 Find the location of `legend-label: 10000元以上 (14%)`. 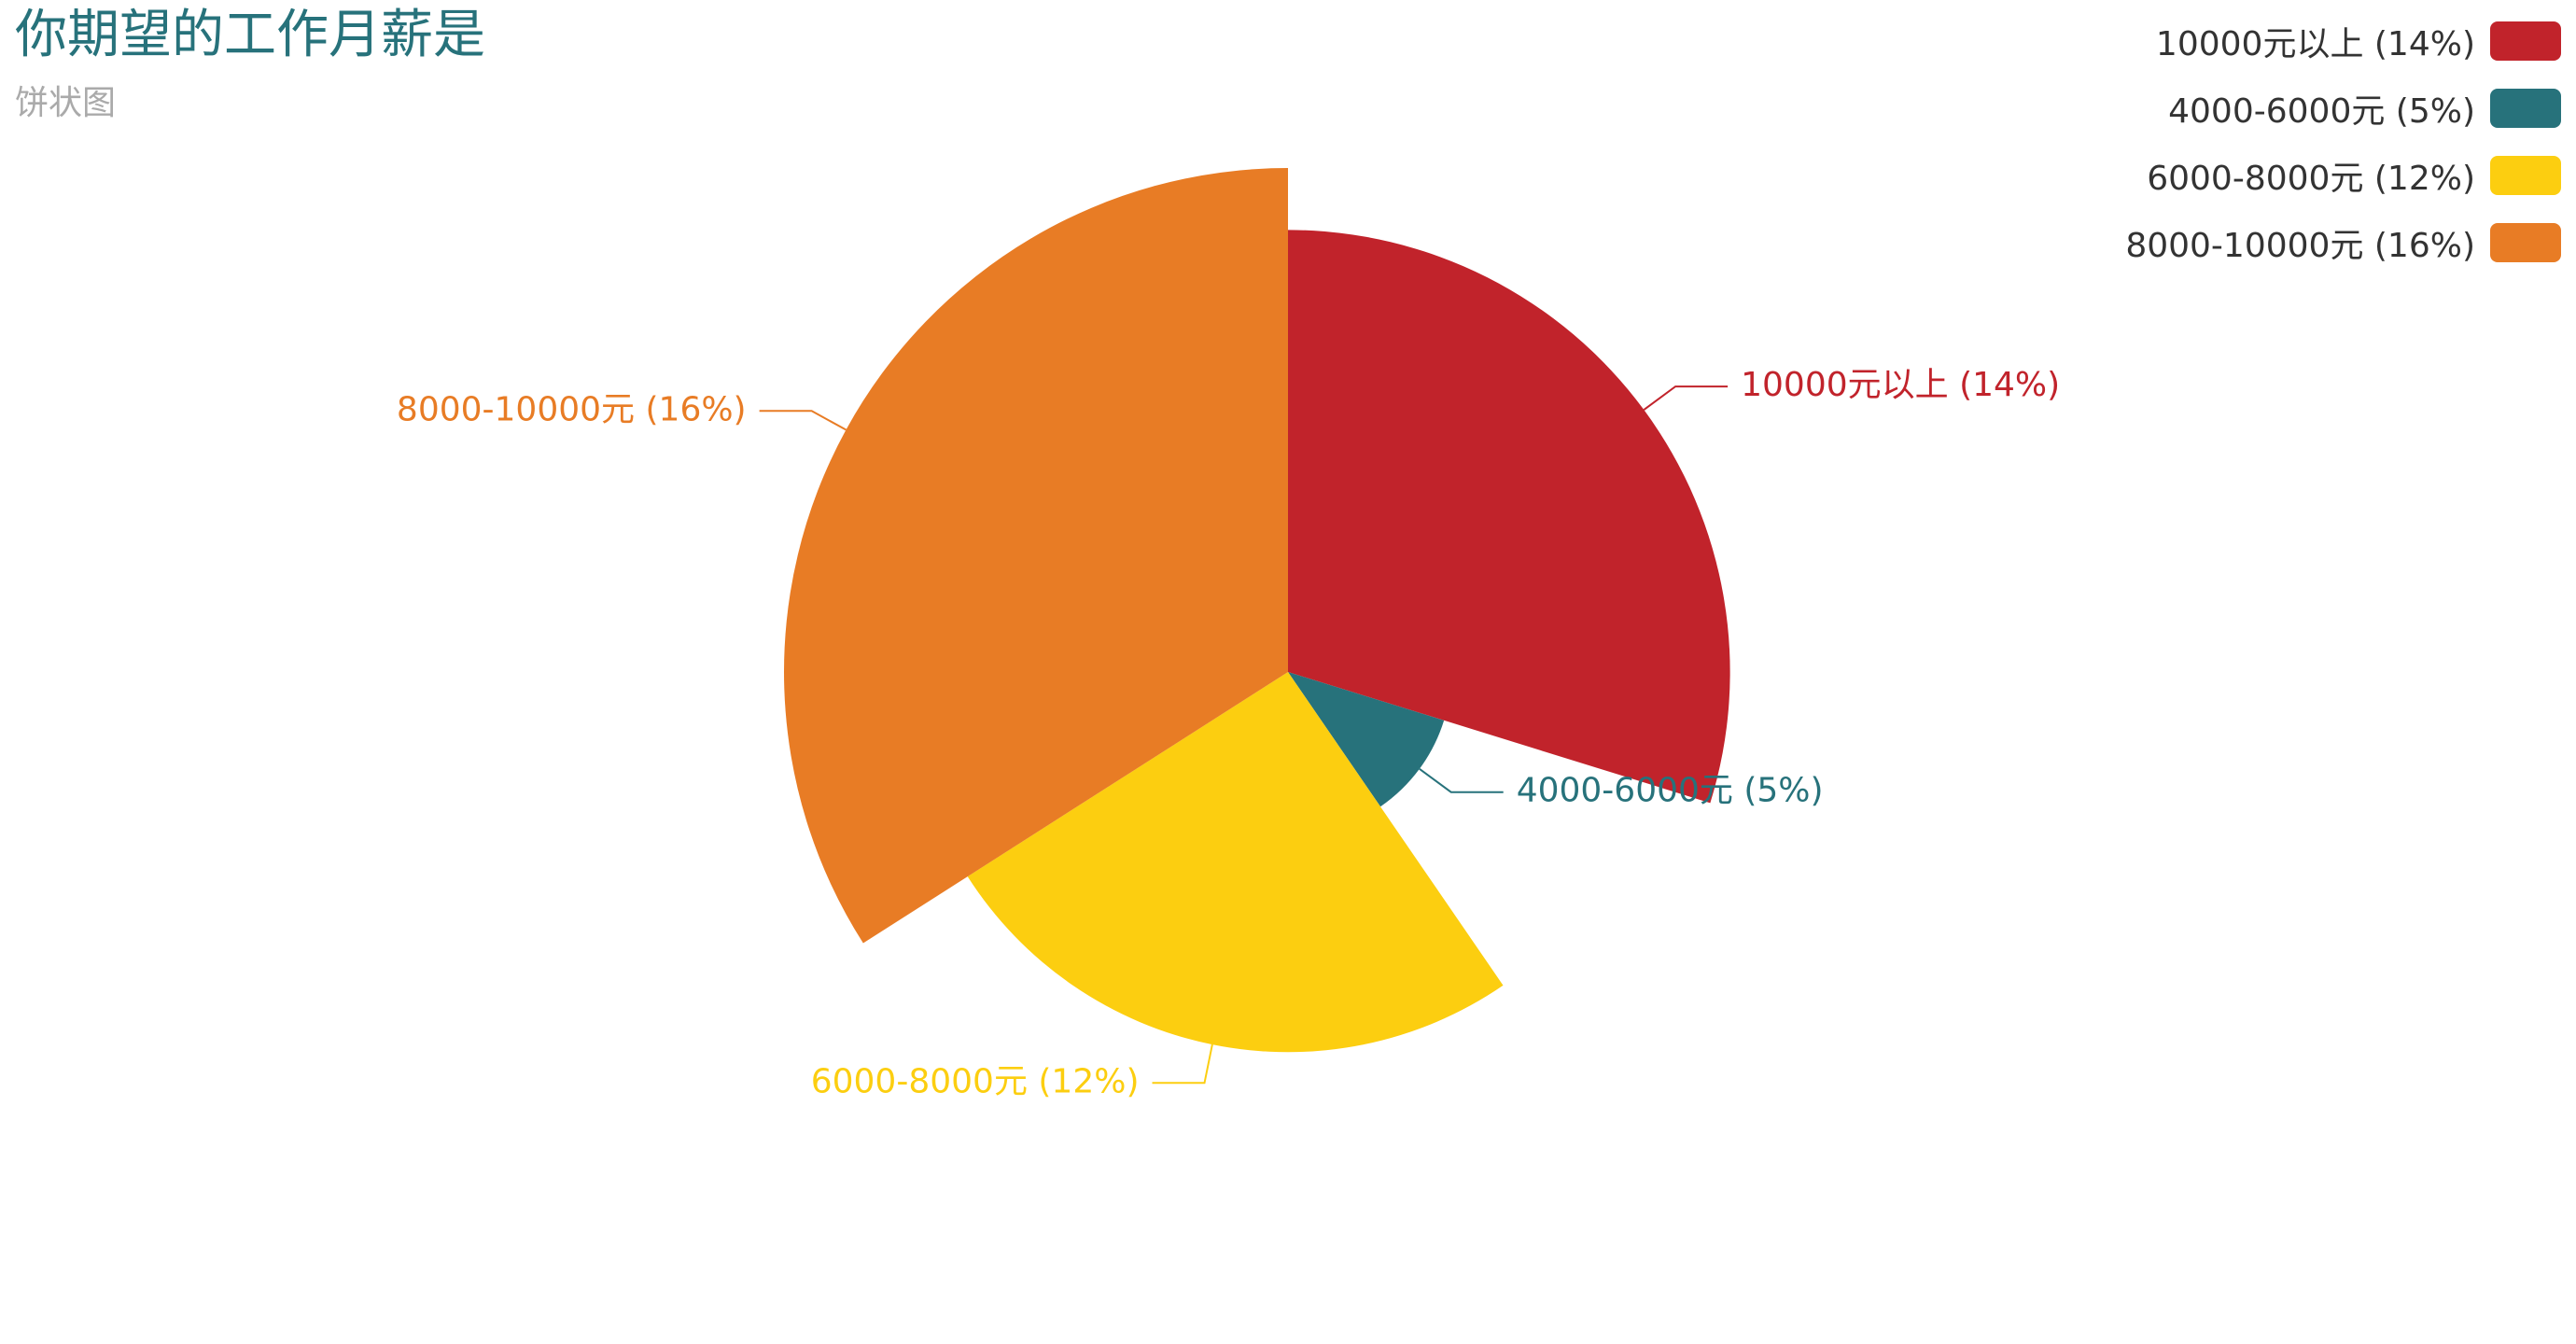

legend-label: 10000元以上 (14%) is located at coordinates (2315, 44).